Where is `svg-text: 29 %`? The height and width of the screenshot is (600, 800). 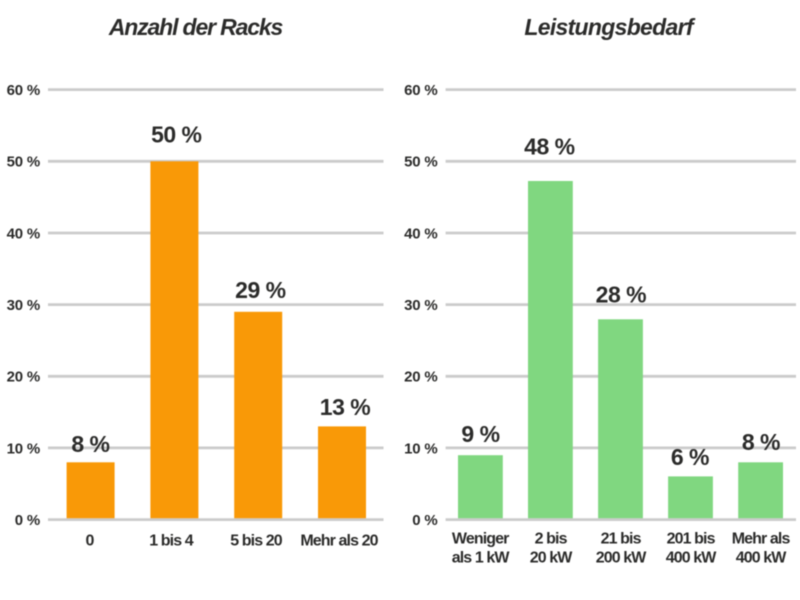
svg-text: 29 % is located at coordinates (260, 290).